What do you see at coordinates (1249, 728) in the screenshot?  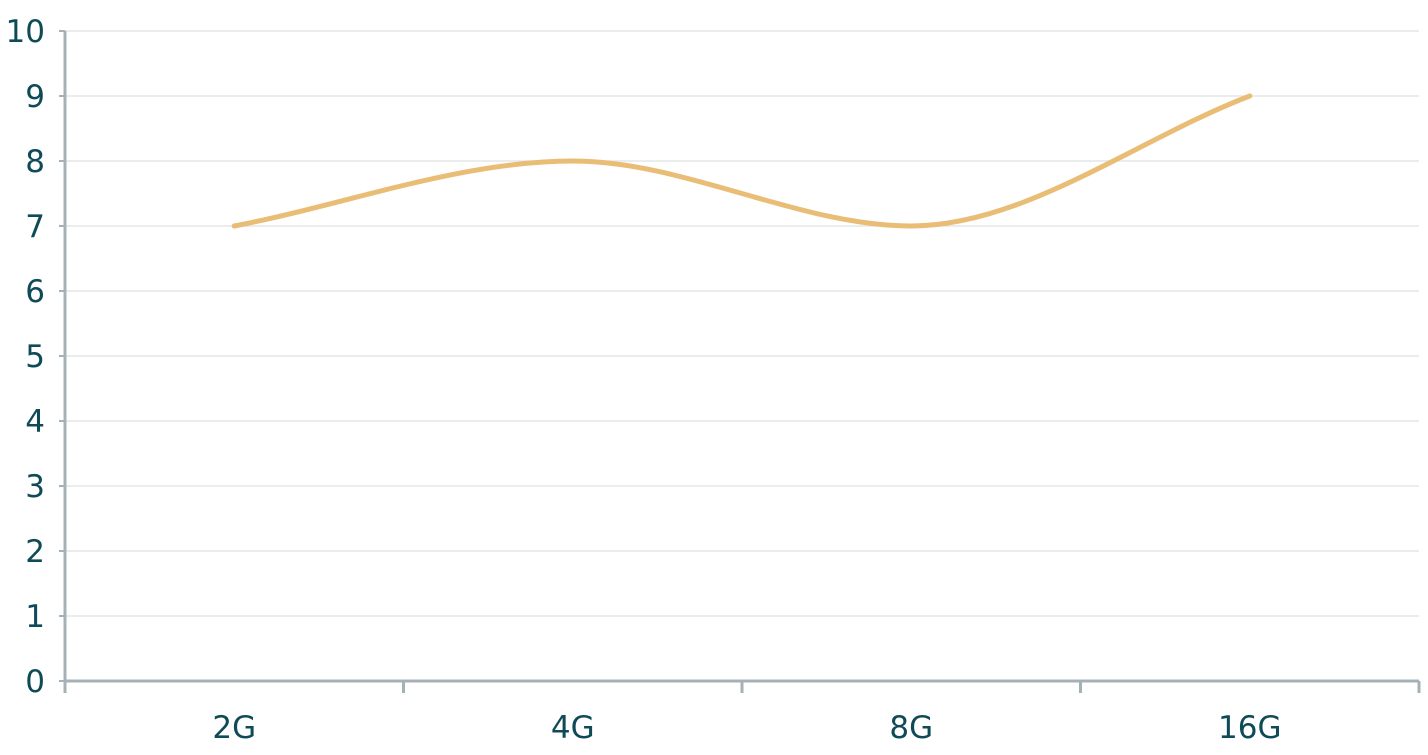 I see `x-tick-label: 16G` at bounding box center [1249, 728].